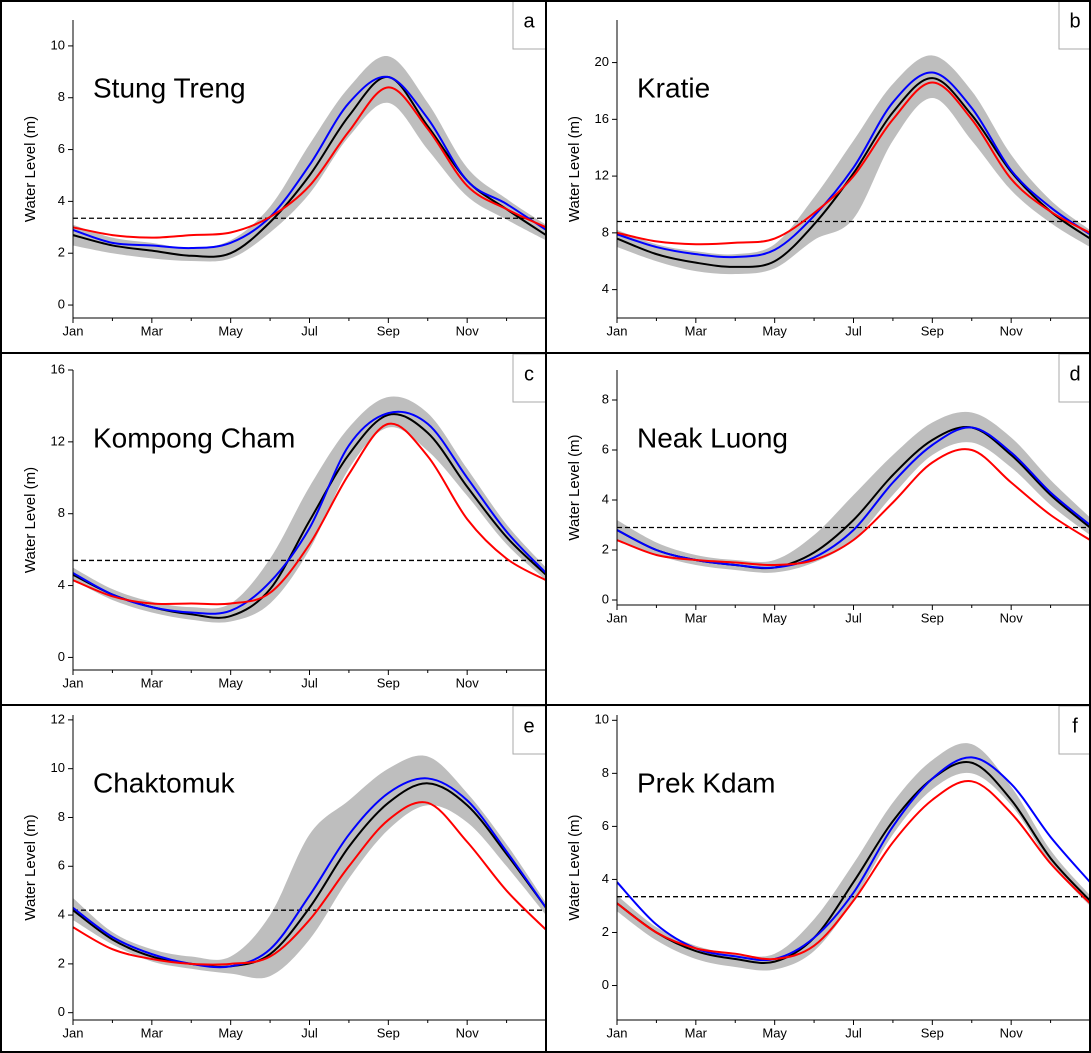 The image size is (1091, 1053). Describe the element at coordinates (169, 87) in the screenshot. I see `station-name: Stung Treng` at that location.